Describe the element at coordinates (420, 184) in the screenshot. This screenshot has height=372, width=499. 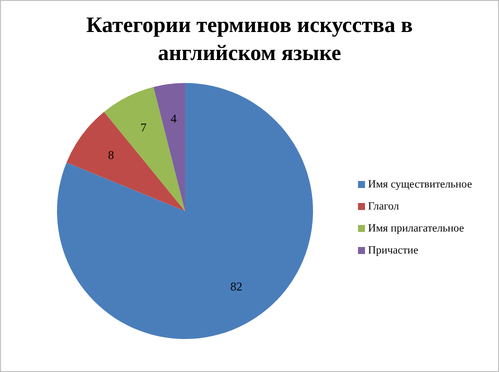
I see `legend-label: Имя существительное` at that location.